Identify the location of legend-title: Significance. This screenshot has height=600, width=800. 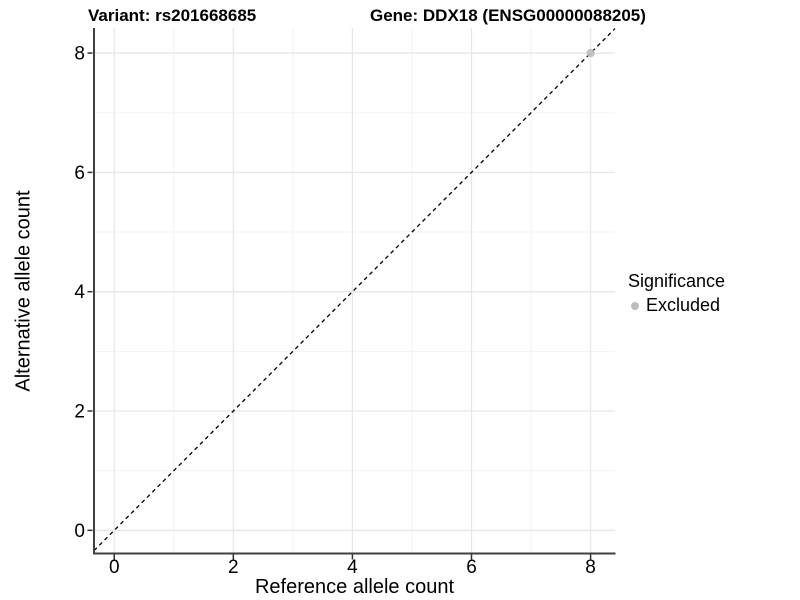
(677, 281).